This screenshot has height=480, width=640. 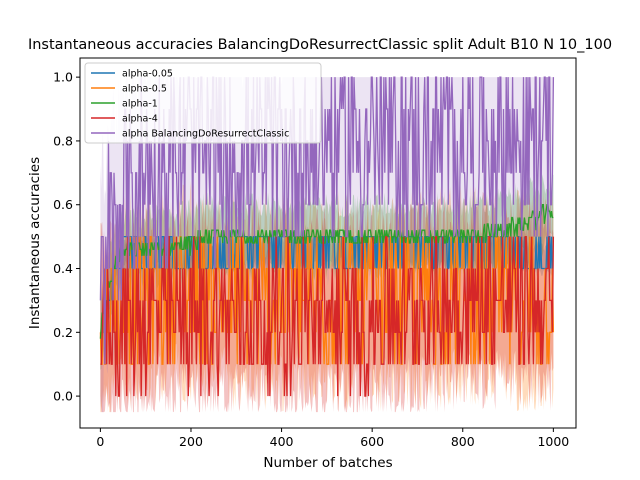 I want to click on y-axis-label: Instantaneous accuracies, so click(x=35, y=243).